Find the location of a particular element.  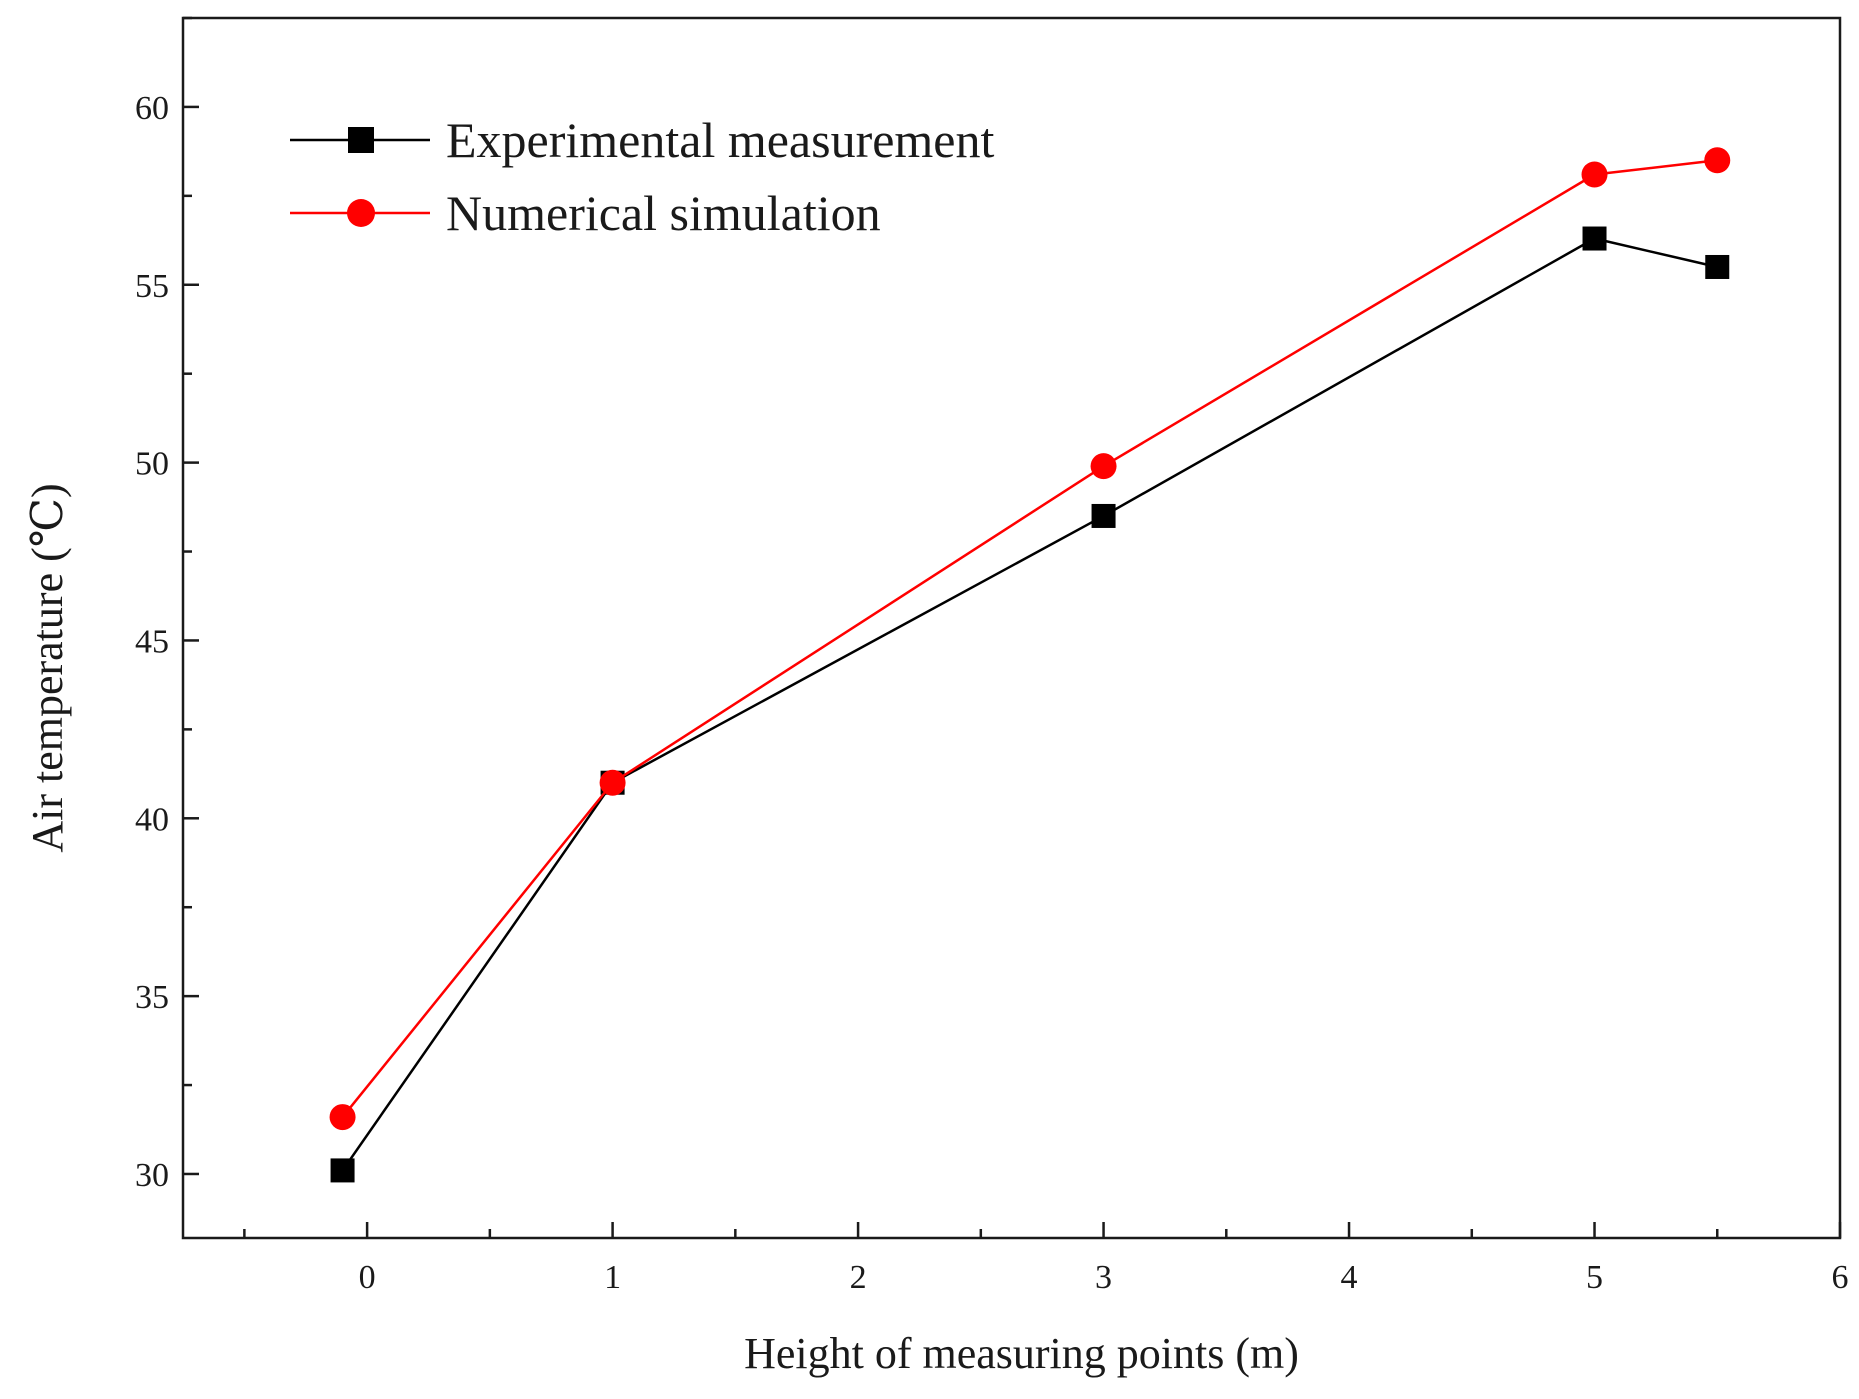

x-tick-label: 4 is located at coordinates (1349, 1277).